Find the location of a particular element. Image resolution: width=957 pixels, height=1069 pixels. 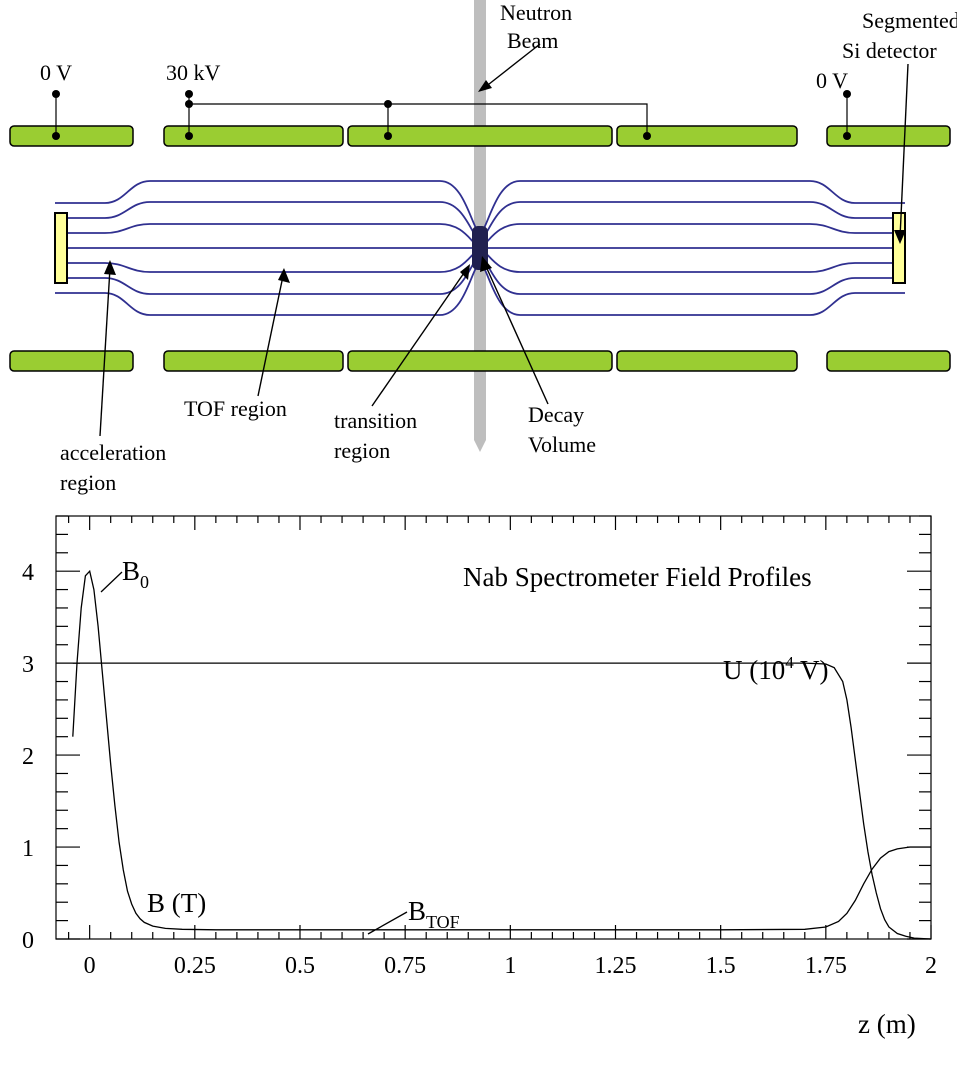

tof-region-label: TOF region is located at coordinates (235, 408).